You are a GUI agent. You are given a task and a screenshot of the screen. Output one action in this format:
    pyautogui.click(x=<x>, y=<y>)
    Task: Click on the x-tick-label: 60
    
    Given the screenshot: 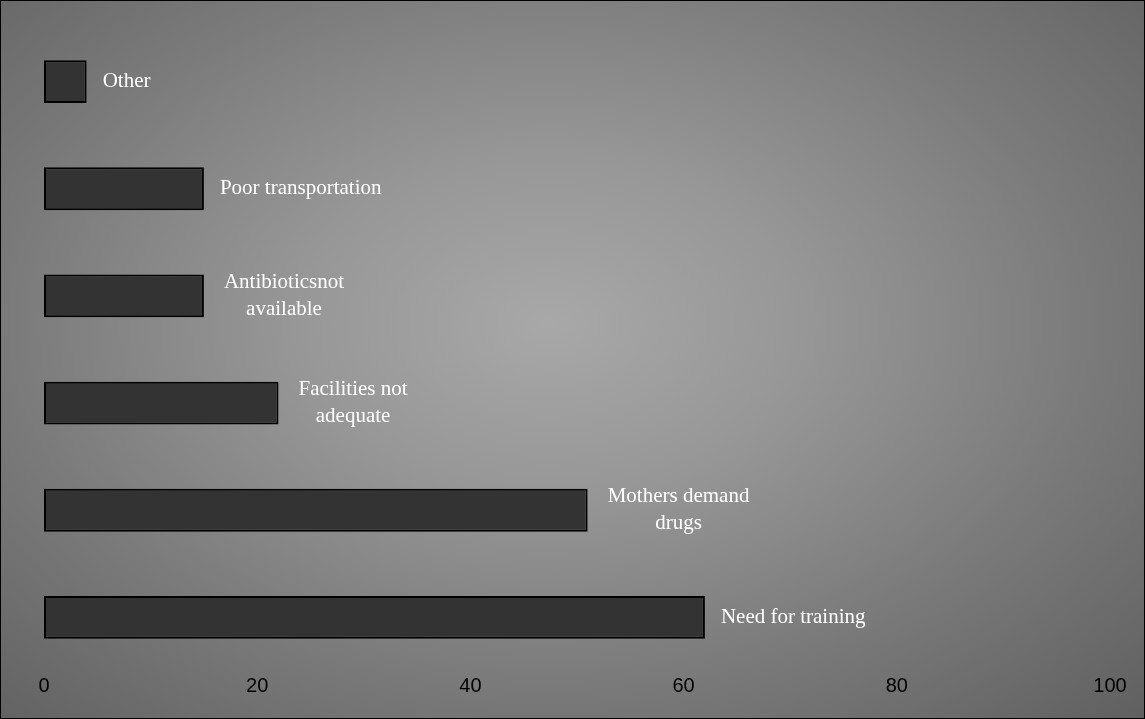 What is the action you would take?
    pyautogui.click(x=683, y=684)
    